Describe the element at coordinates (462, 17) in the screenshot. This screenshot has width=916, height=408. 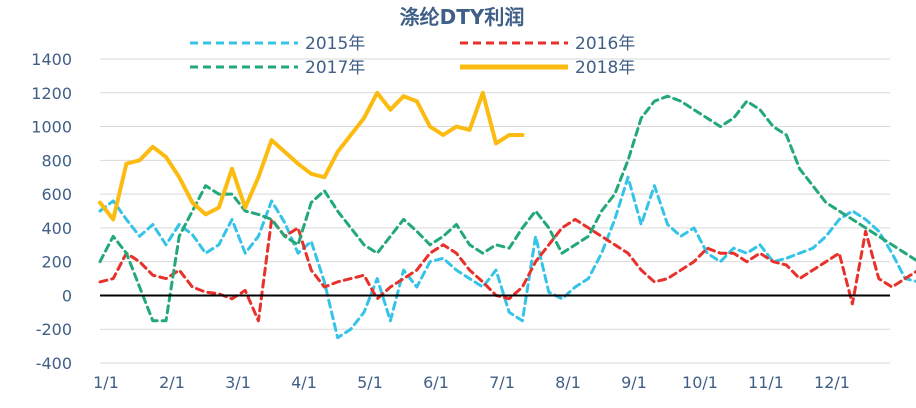
I see `chart-title: 涤纶DTY利润` at that location.